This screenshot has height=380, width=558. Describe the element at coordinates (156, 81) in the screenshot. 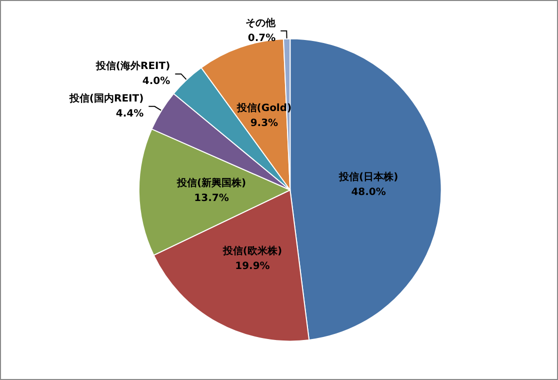

I see `data-label: 4.0%` at that location.